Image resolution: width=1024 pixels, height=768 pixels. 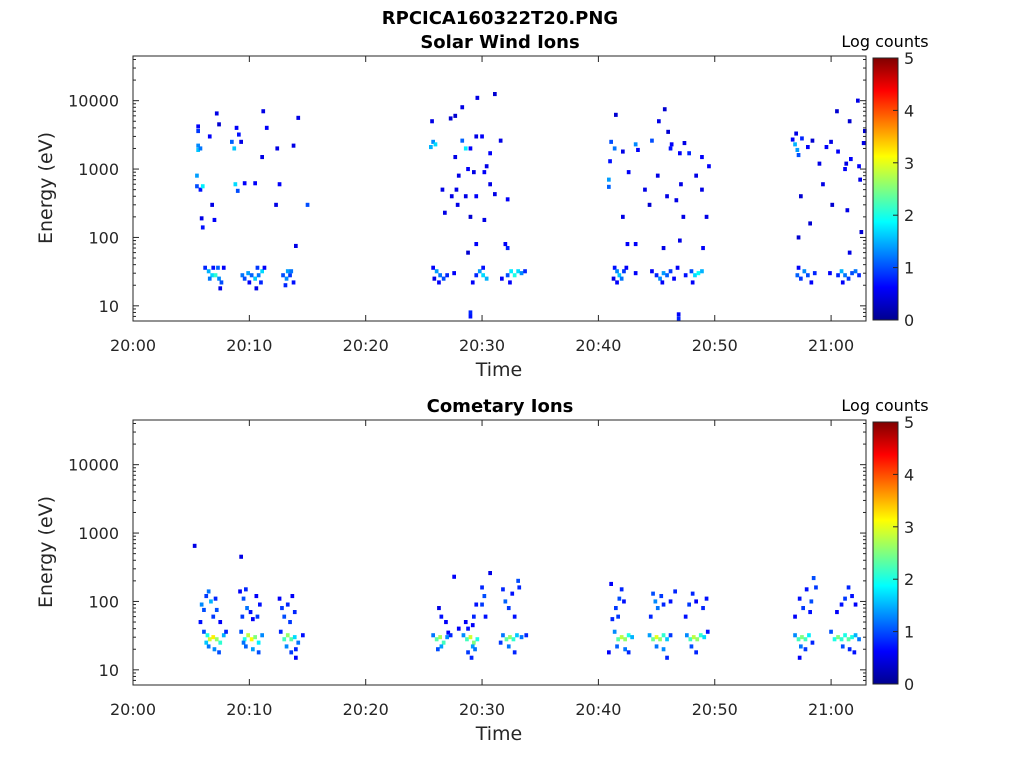 I want to click on y-tick-label: 100, so click(x=103, y=237).